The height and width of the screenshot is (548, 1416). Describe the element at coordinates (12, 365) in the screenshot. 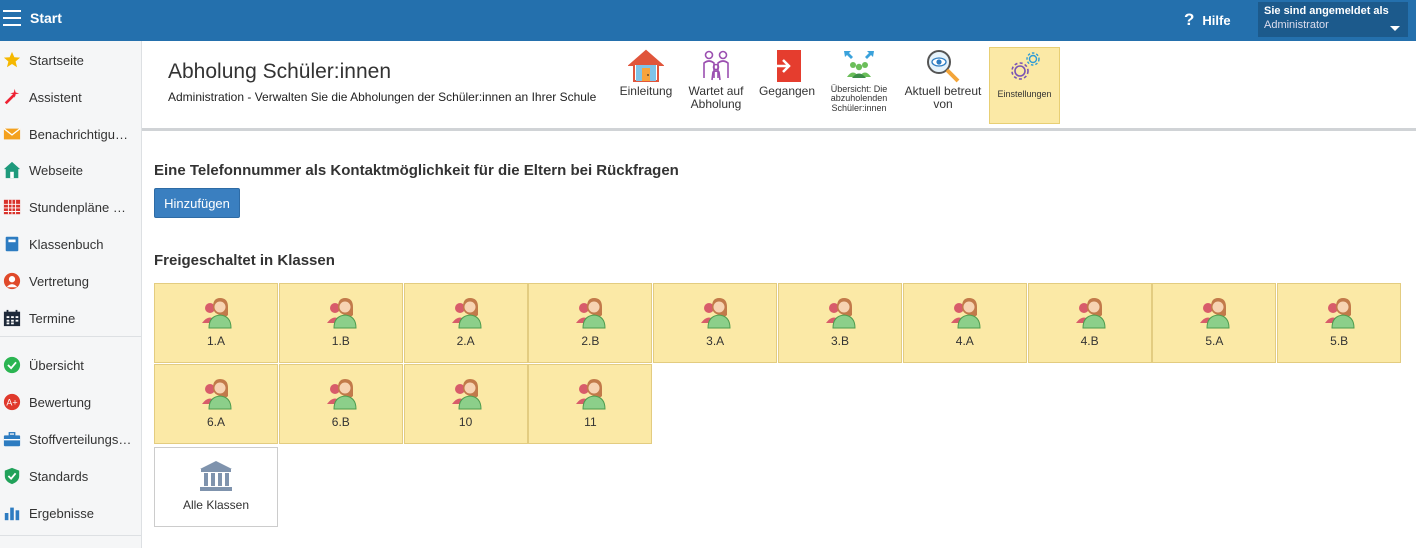

I see `check-circle-icon` at that location.